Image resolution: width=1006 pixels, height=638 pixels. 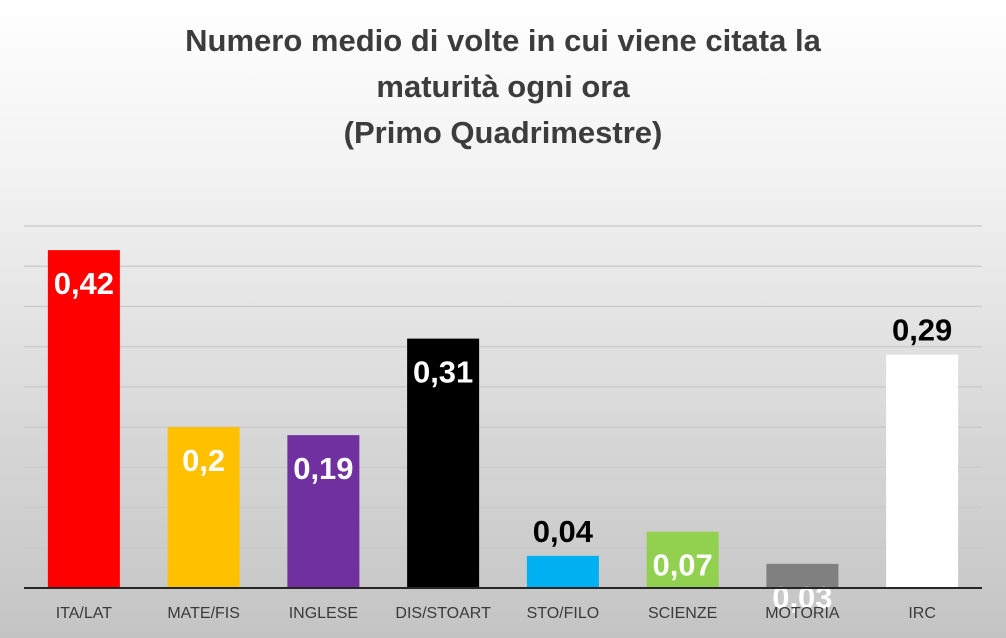 What do you see at coordinates (563, 531) in the screenshot?
I see `data-label-4: 0,04` at bounding box center [563, 531].